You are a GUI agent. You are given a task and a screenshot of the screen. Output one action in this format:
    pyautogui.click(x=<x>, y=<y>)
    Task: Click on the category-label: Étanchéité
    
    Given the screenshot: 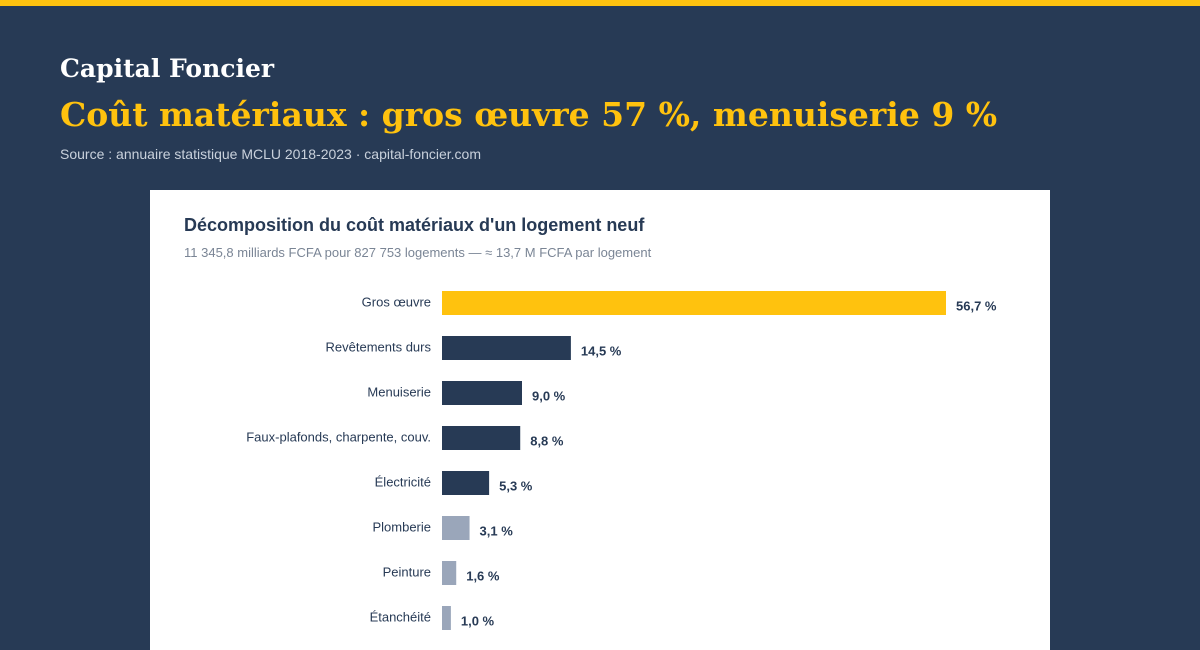 What is the action you would take?
    pyautogui.click(x=400, y=616)
    